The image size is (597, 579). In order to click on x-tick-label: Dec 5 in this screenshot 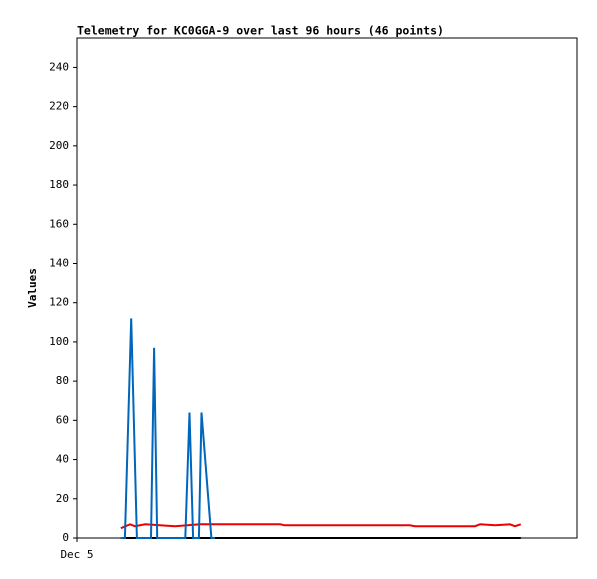, I will do `click(76, 554)`.